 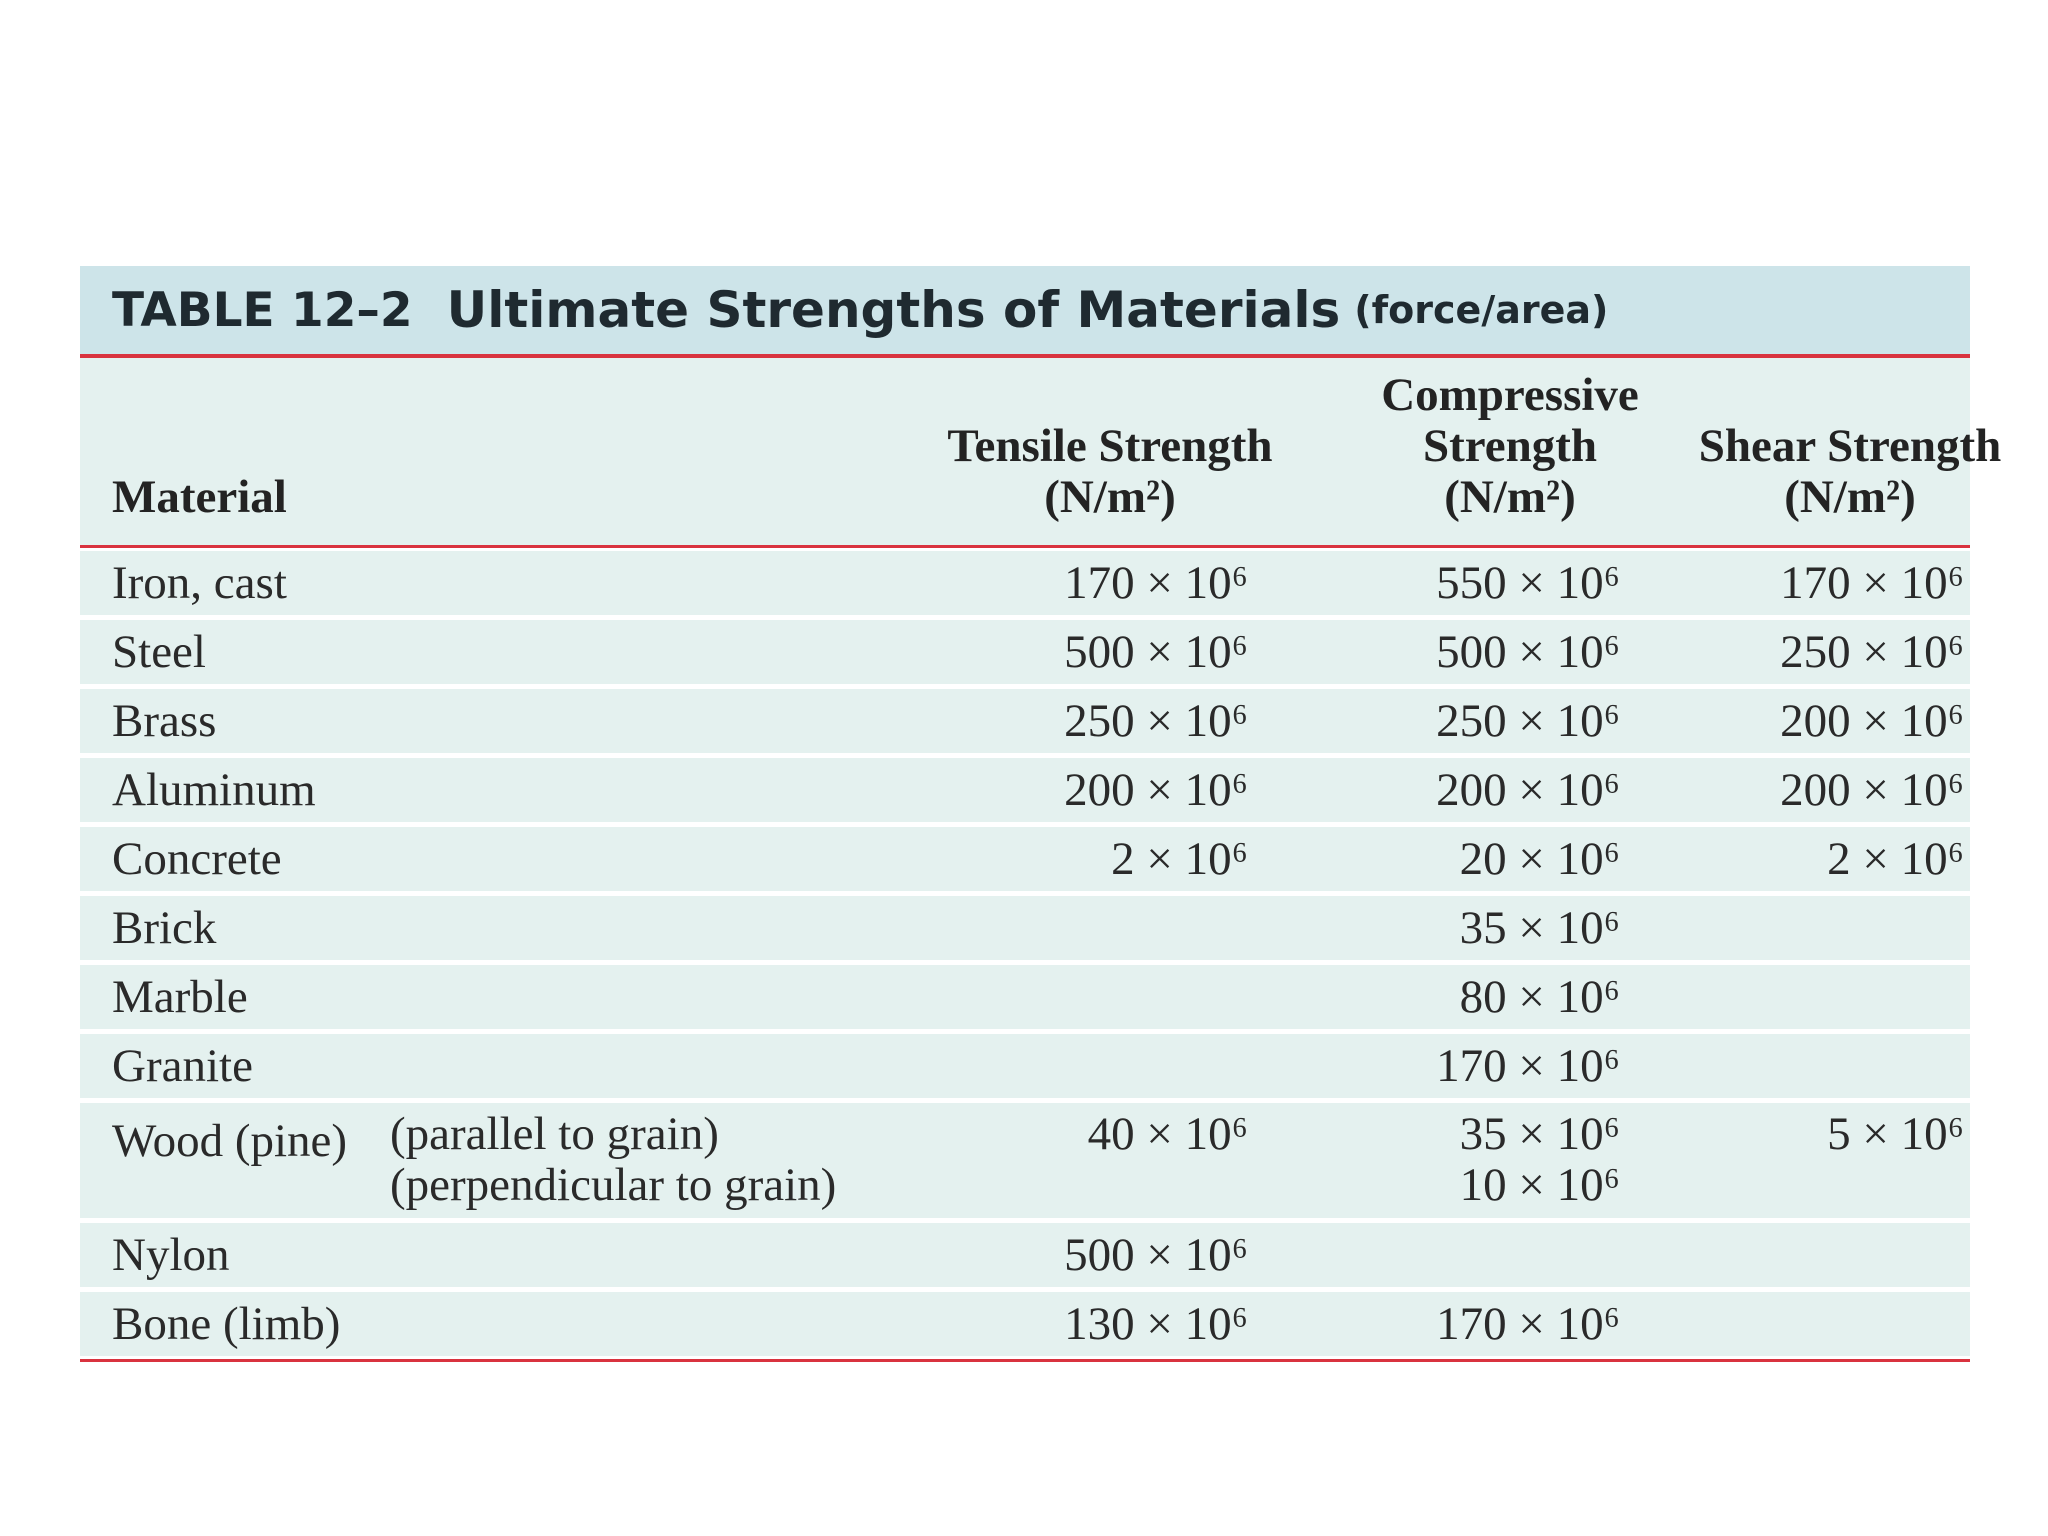 What do you see at coordinates (1156, 1324) in the screenshot?
I see `cell-tensile: 130 × 10⁶` at bounding box center [1156, 1324].